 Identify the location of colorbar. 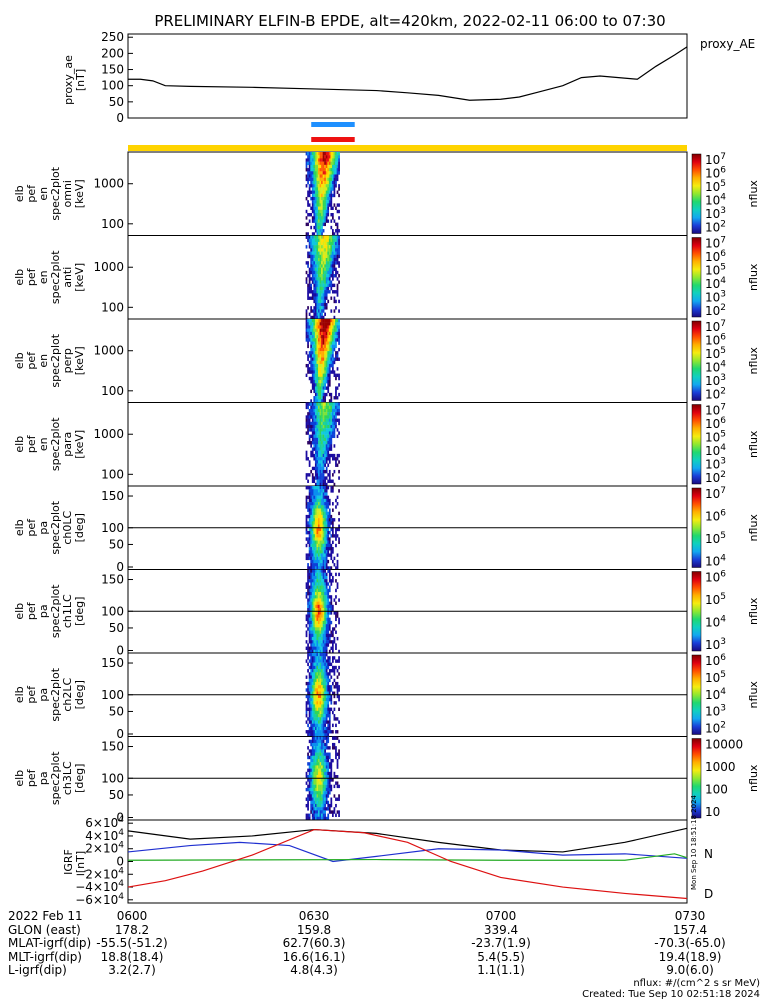
(696, 694).